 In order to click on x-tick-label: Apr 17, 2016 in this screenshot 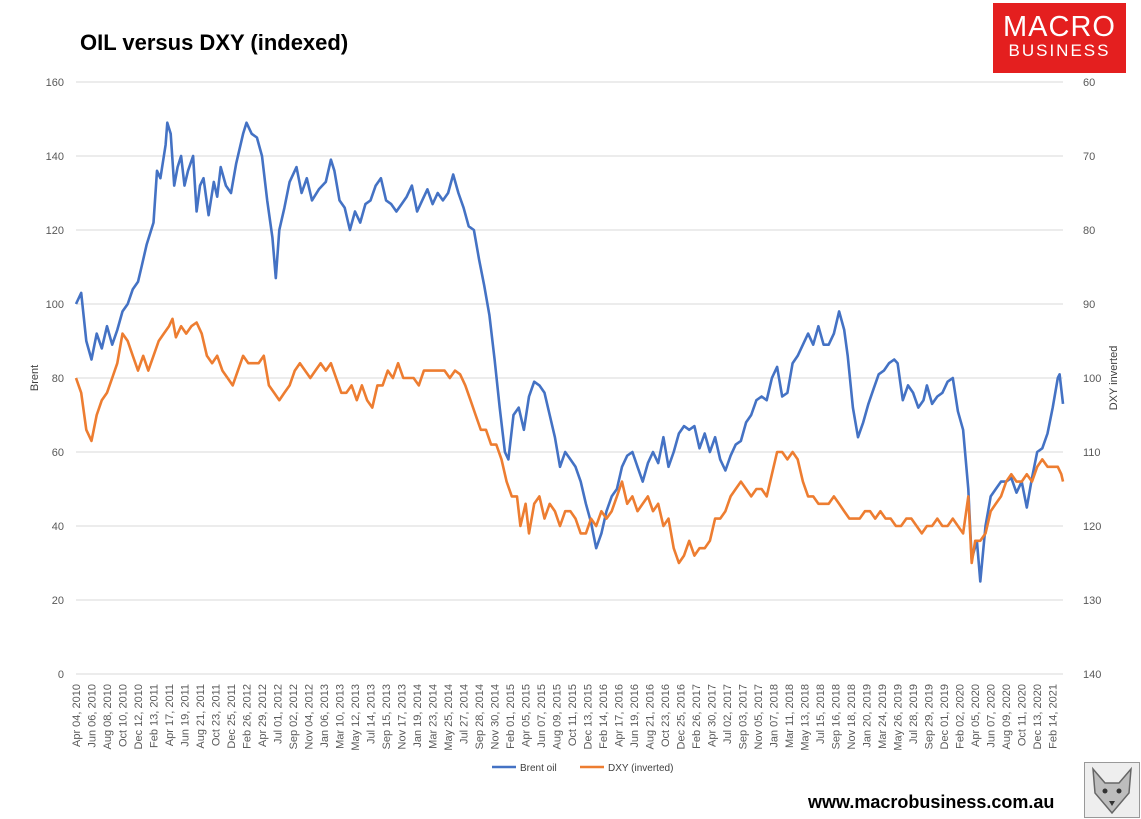, I will do `click(620, 715)`.